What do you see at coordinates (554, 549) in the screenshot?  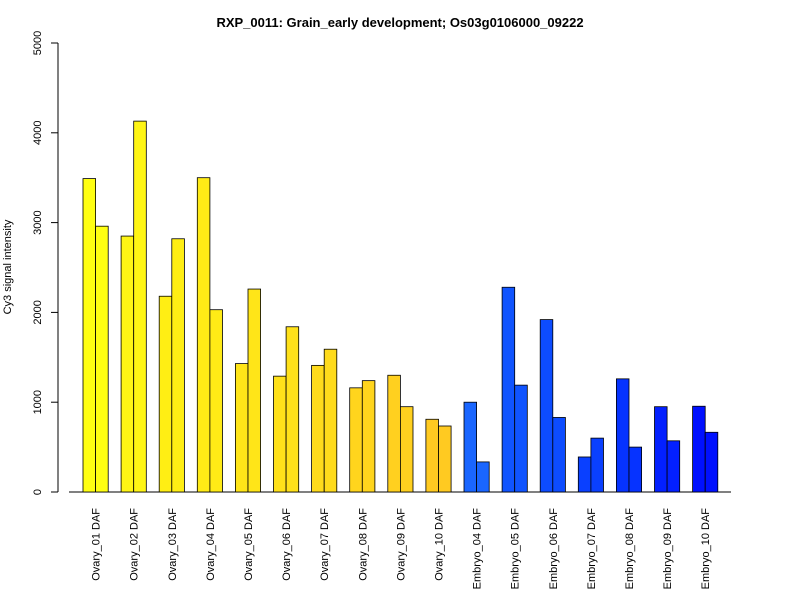 I see `x-tick-label: Embryo_06 DAF` at bounding box center [554, 549].